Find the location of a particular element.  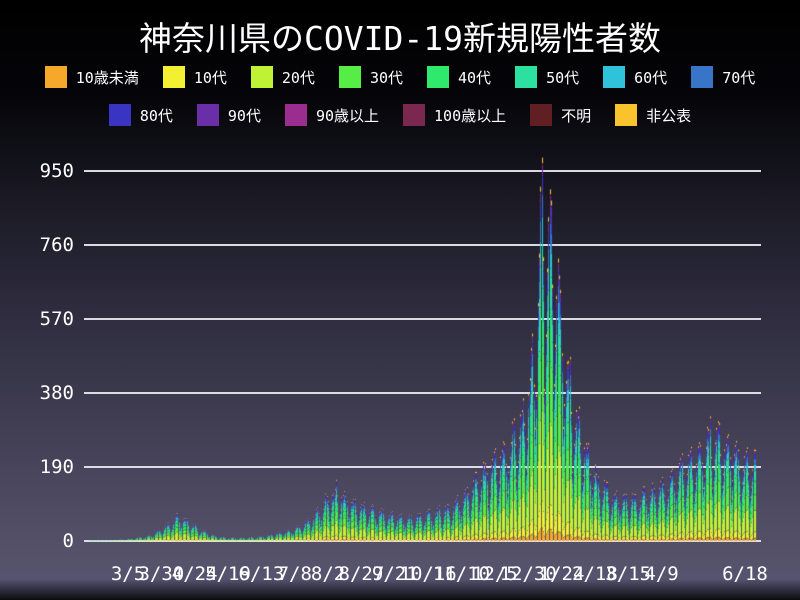

legend-item: 30代 is located at coordinates (370, 77).